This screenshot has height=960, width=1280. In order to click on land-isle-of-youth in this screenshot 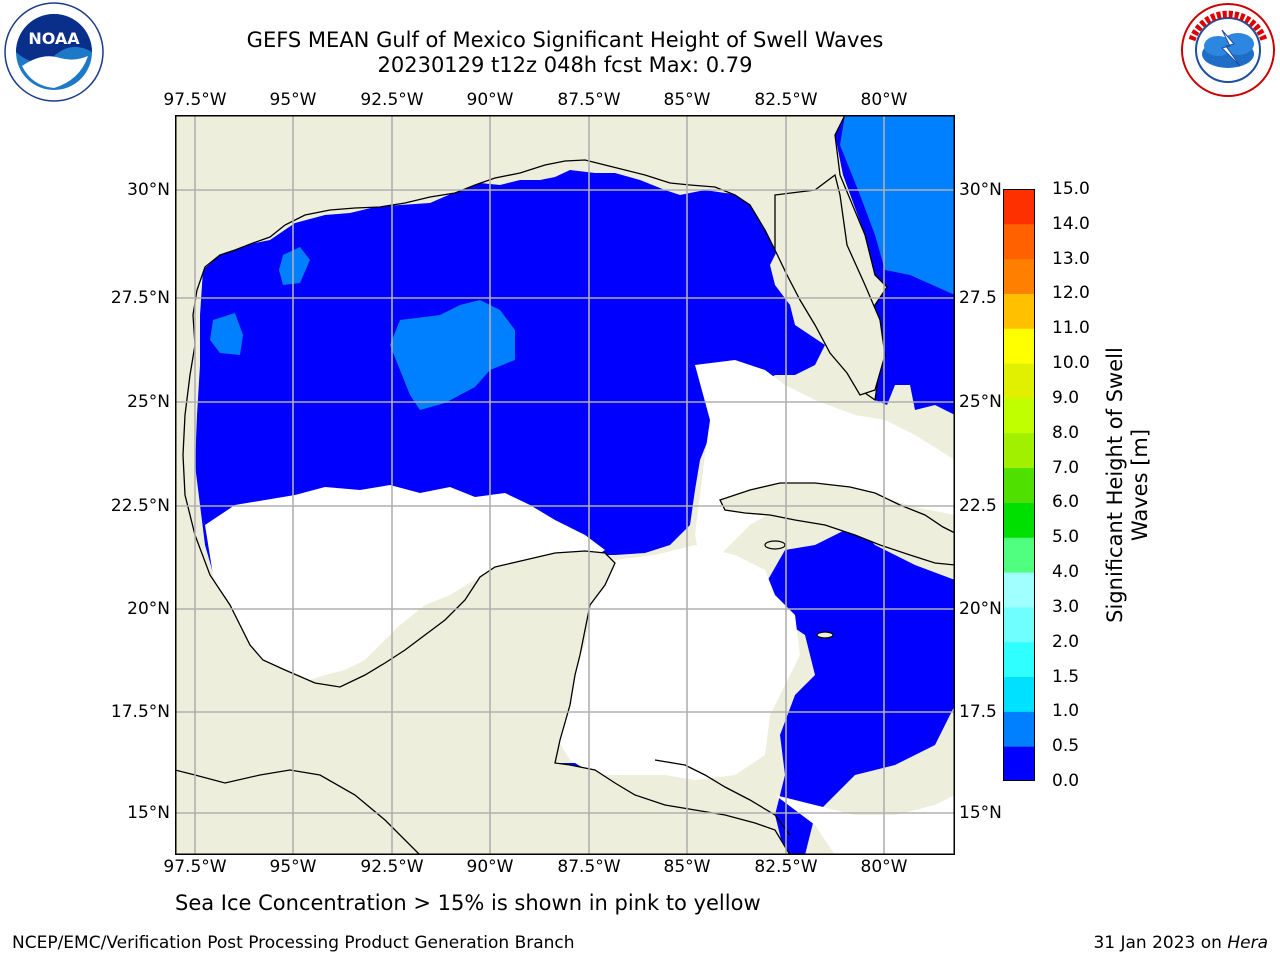, I will do `click(775, 545)`.